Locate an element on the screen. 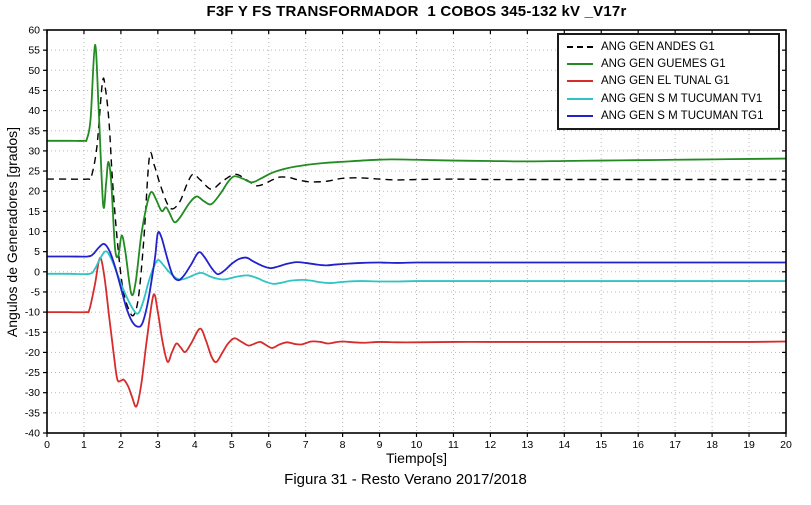  y-tick-label: 55 is located at coordinates (34, 51).